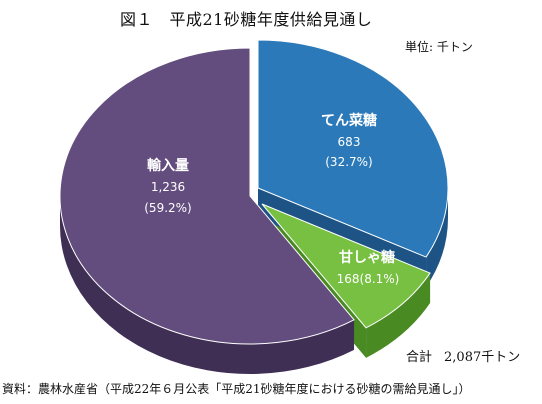 Image resolution: width=542 pixels, height=404 pixels. Describe the element at coordinates (439, 47) in the screenshot. I see `unit-label: 単位: 千トン` at that location.